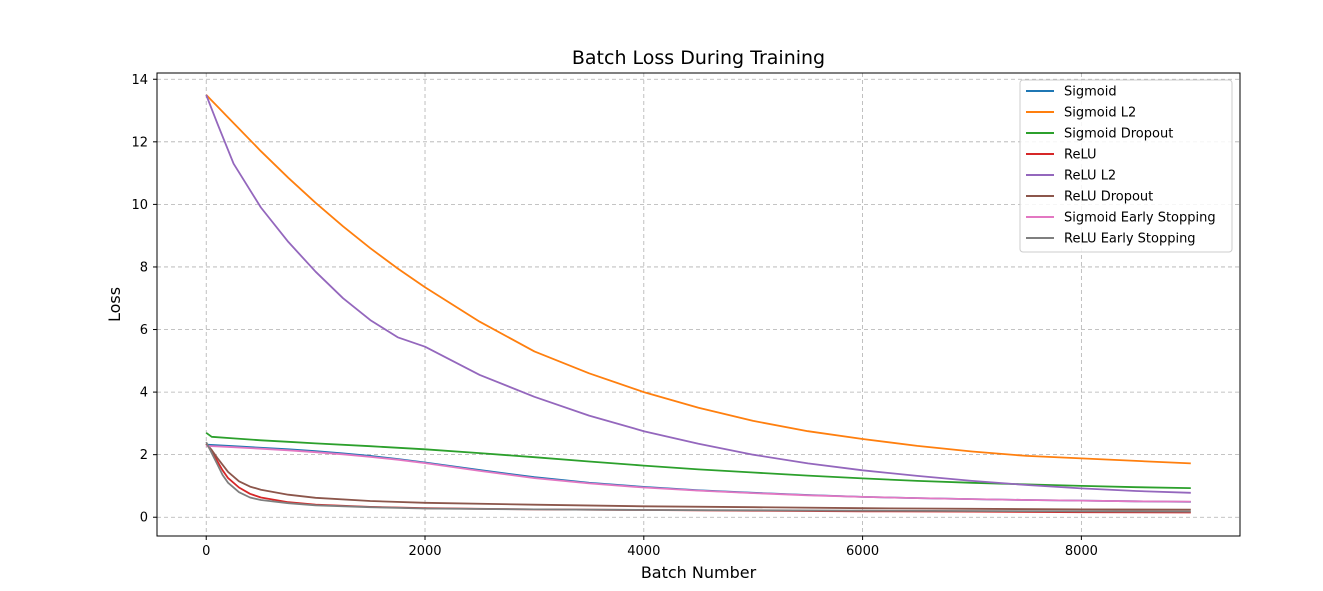 The height and width of the screenshot is (591, 1323). Describe the element at coordinates (424, 551) in the screenshot. I see `x-tick-label: 2000` at that location.